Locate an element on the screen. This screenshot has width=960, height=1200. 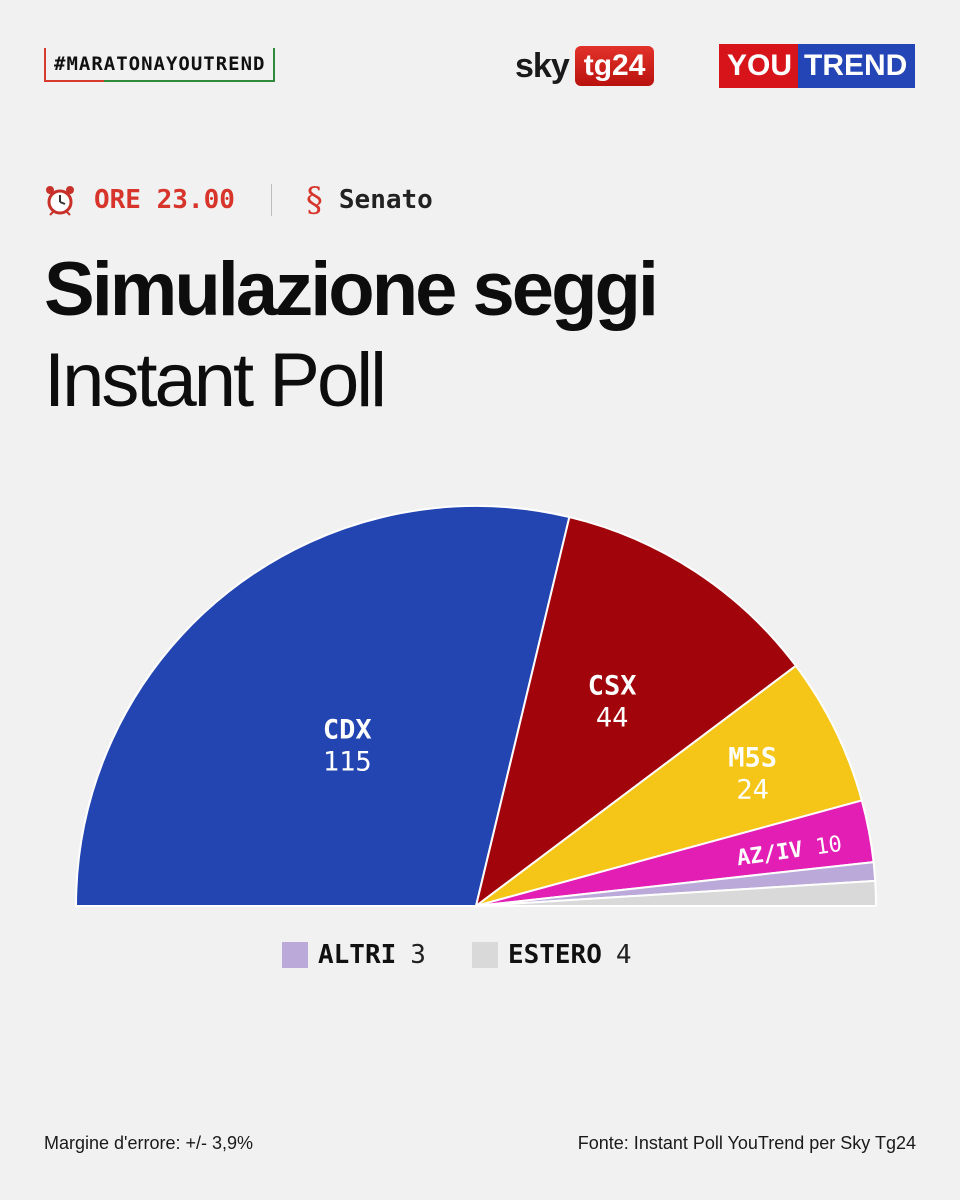
label-value-m5s: 24 is located at coordinates (752, 789).